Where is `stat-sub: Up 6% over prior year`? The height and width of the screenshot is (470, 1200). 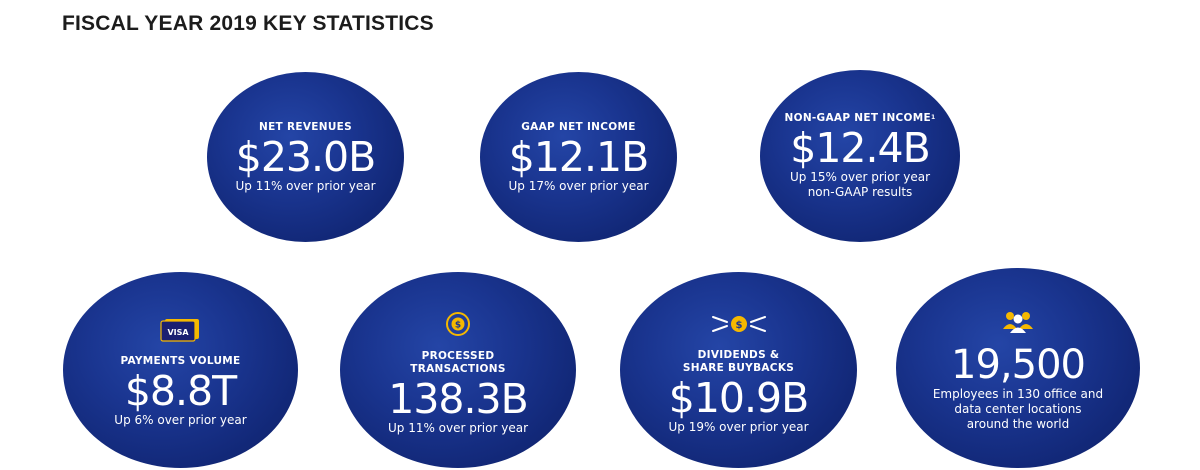 stat-sub: Up 6% over prior year is located at coordinates (180, 420).